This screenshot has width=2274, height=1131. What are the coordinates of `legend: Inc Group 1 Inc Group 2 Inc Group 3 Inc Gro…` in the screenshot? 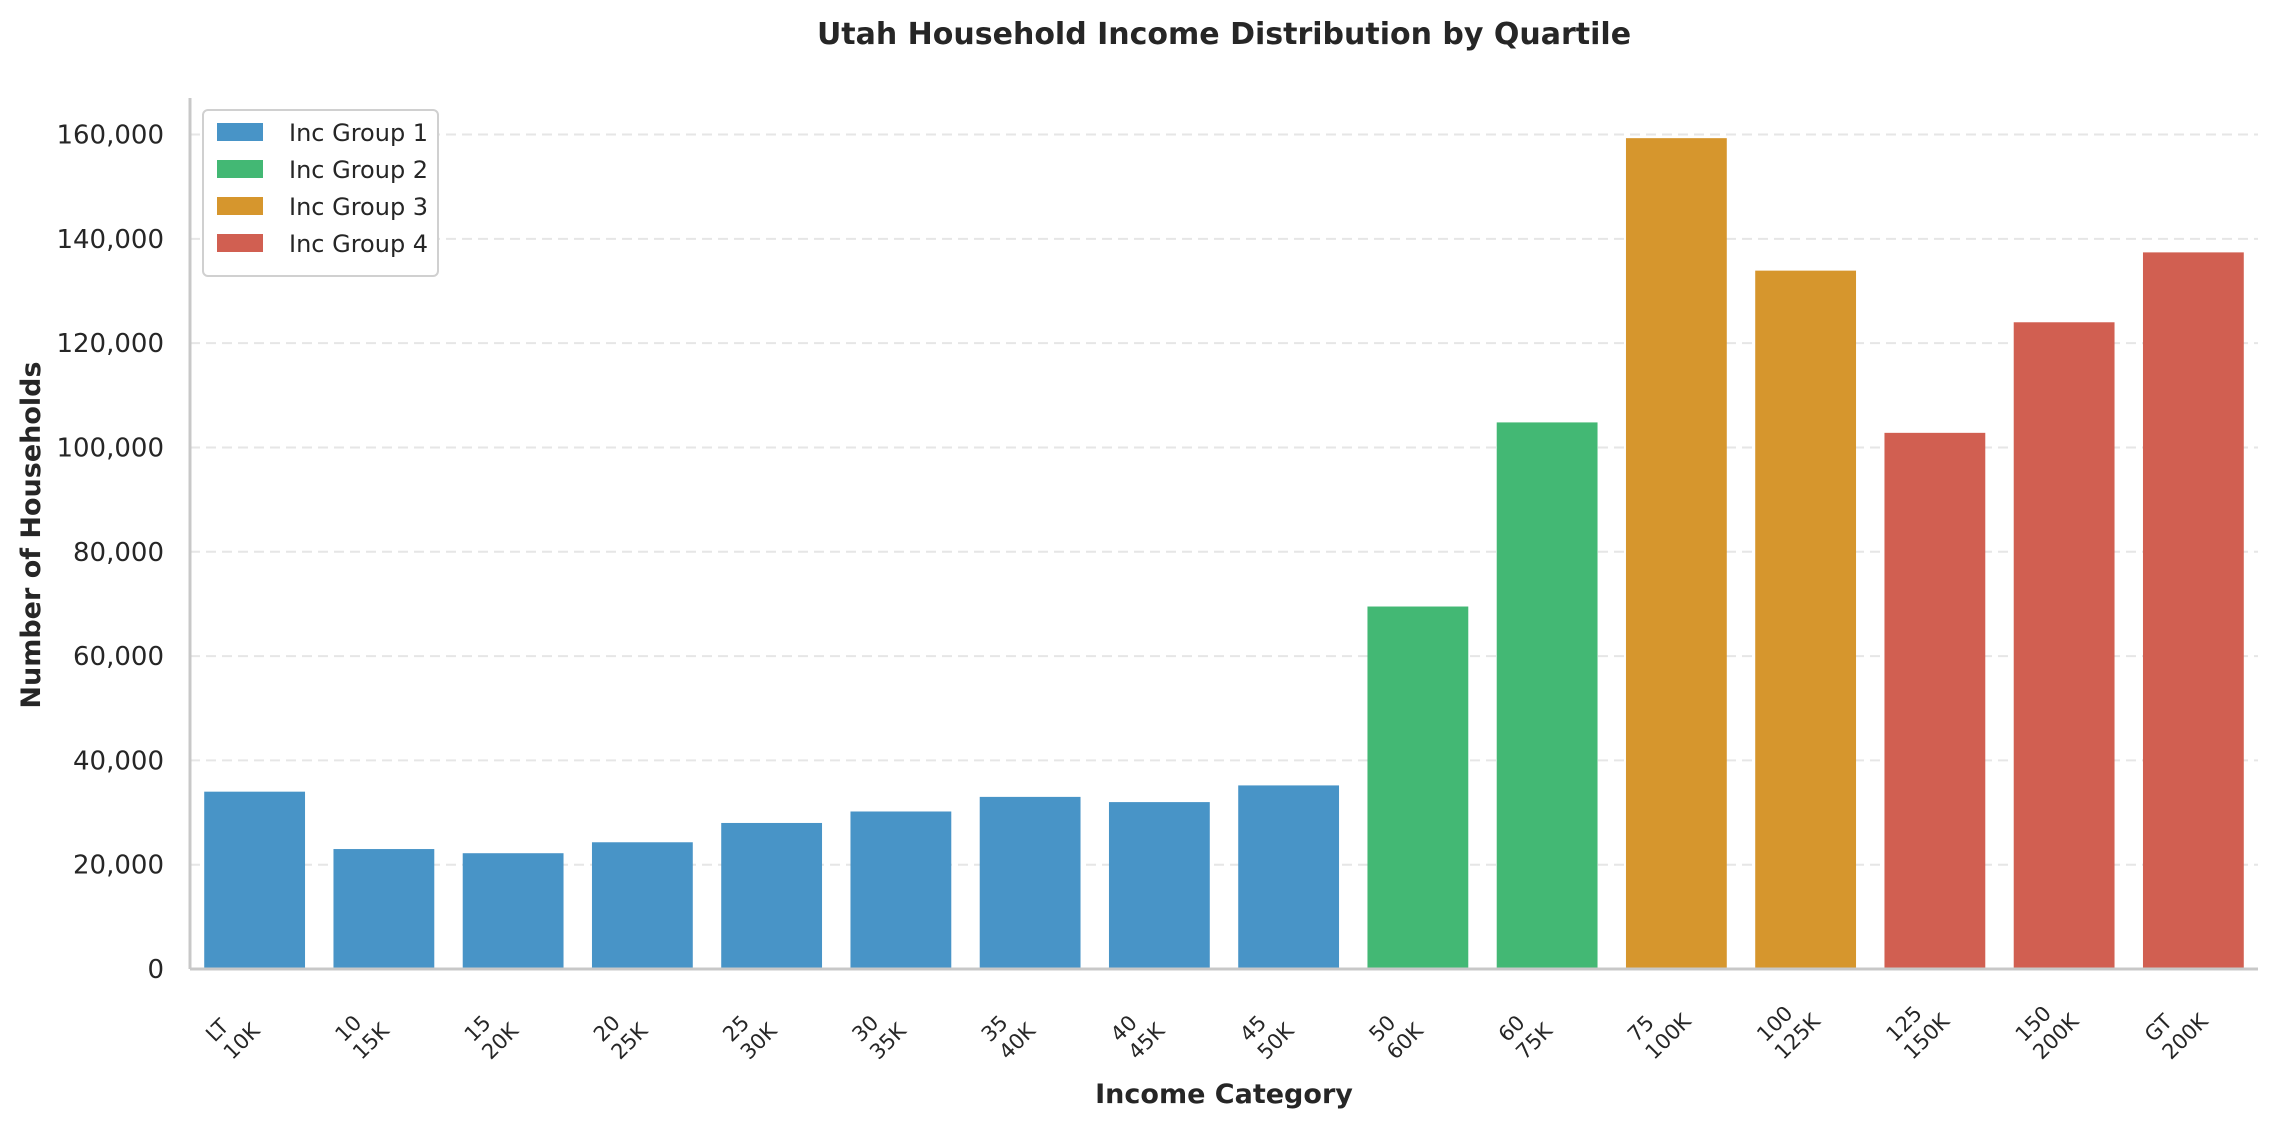 It's located at (320, 193).